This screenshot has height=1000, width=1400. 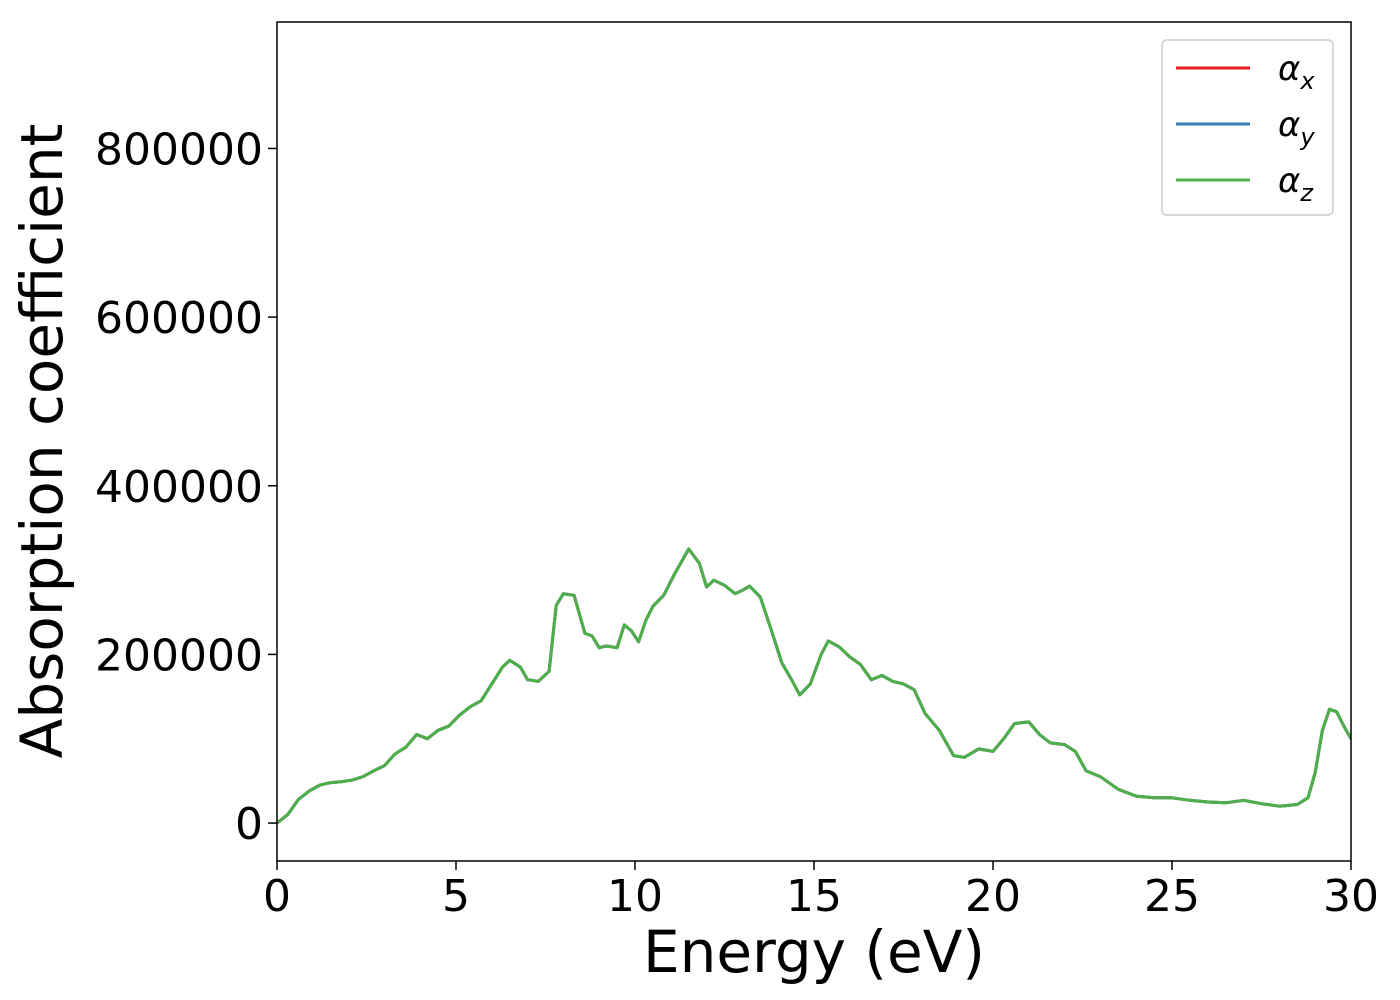 What do you see at coordinates (42, 441) in the screenshot?
I see `y-axis-title: Absorption coefficient` at bounding box center [42, 441].